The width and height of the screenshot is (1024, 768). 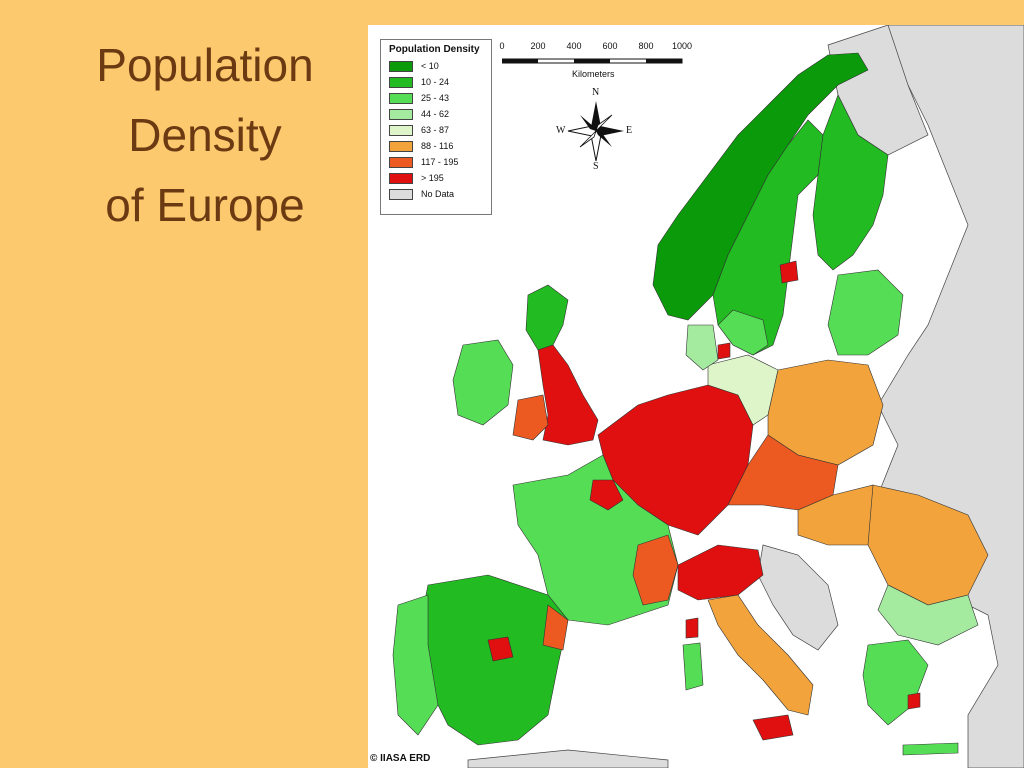 I want to click on legend-label: 88 - 116, so click(x=437, y=146).